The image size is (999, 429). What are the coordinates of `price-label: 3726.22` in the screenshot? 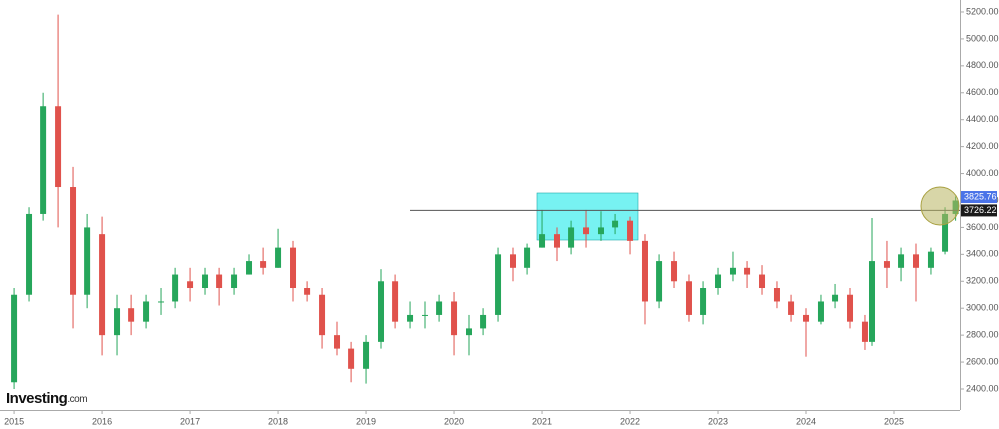 It's located at (980, 210).